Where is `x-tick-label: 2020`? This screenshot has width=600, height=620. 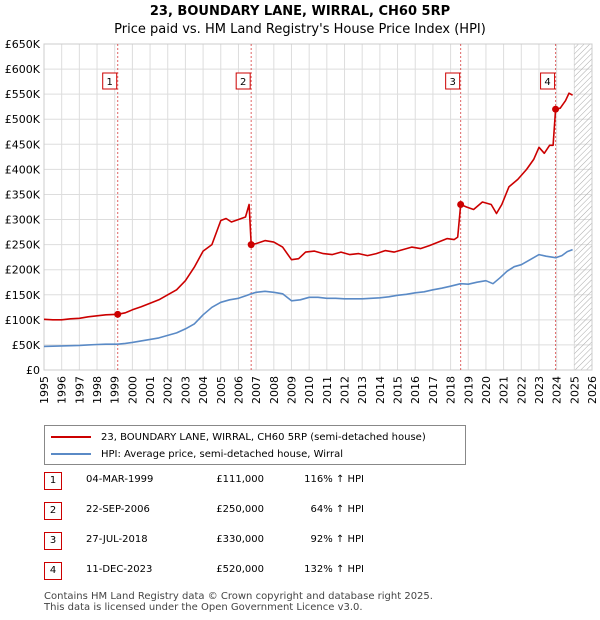 x-tick-label: 2020 is located at coordinates (486, 390).